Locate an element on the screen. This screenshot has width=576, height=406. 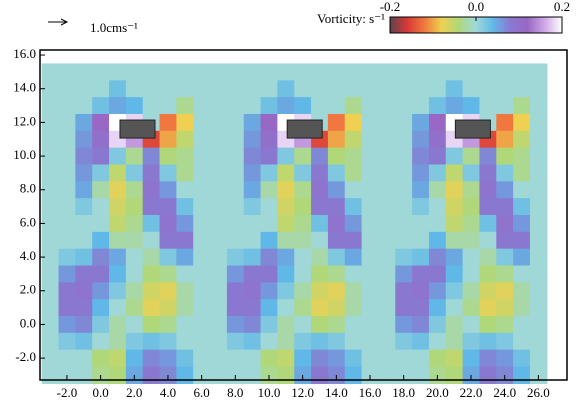
x-tick-label: 8.0 is located at coordinates (235, 392).